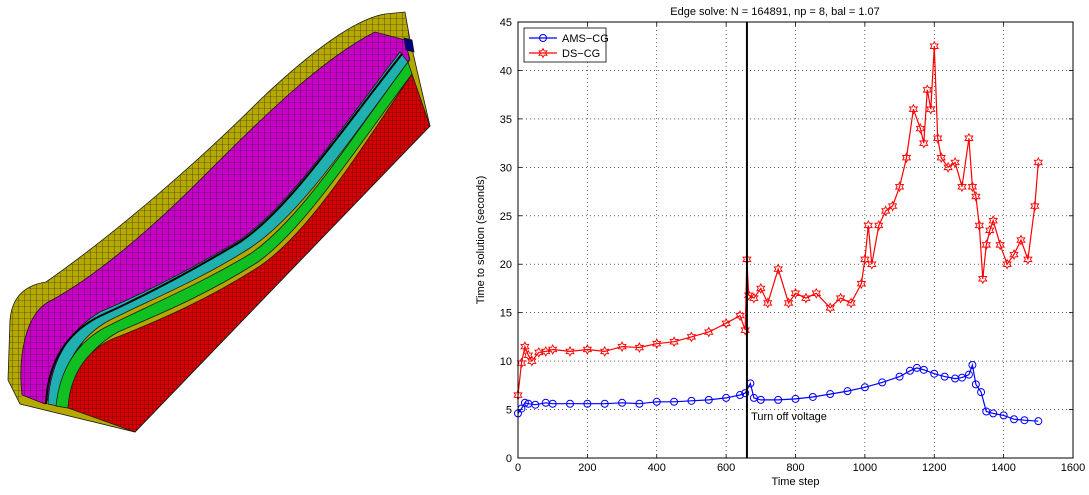  I want to click on x-tick-label: 0, so click(518, 468).